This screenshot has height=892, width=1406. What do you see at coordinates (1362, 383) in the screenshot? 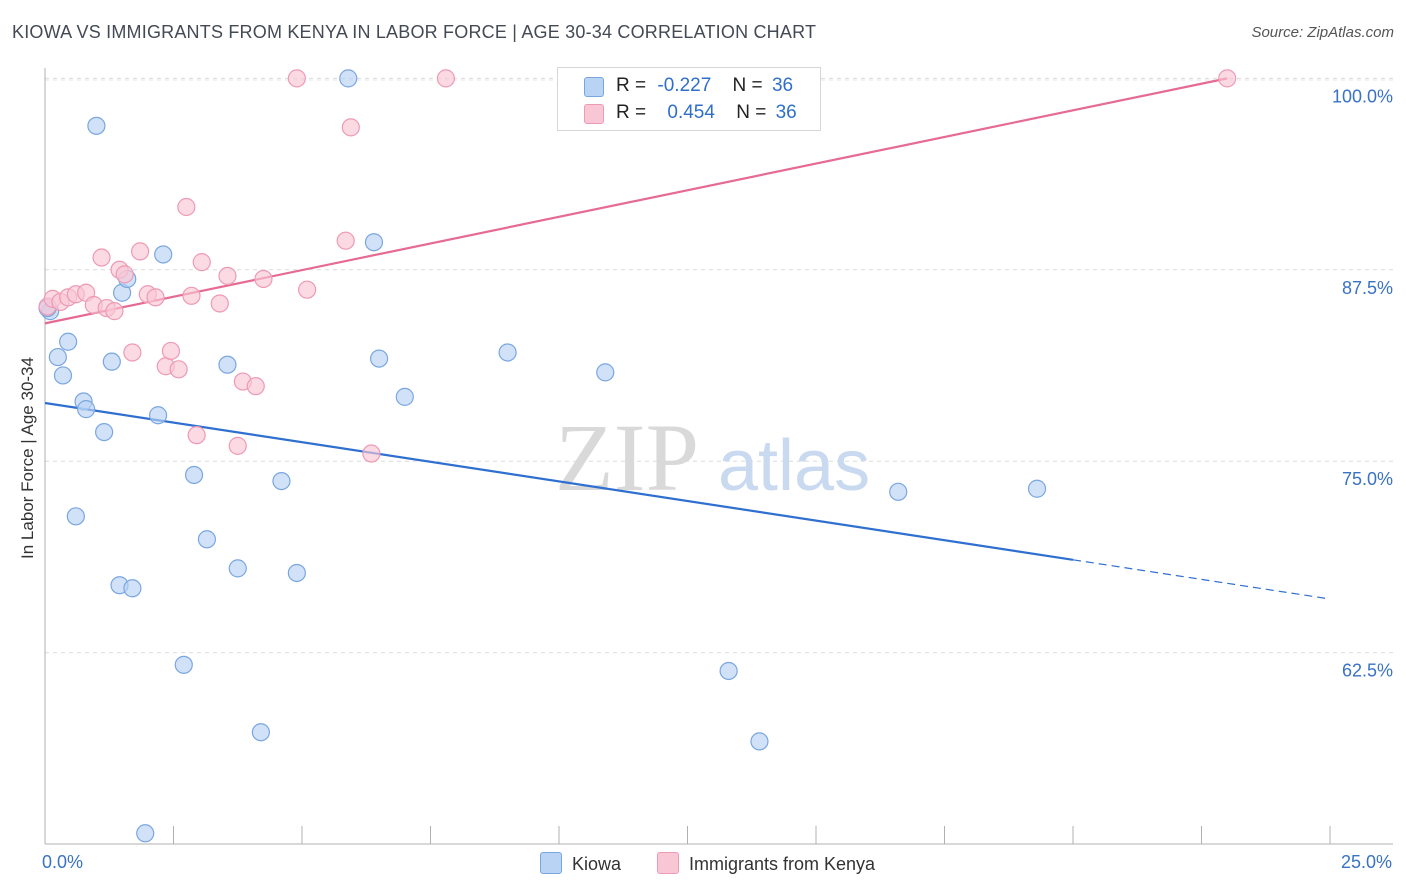
I see `y-tick-labels: 62.5% 75.0% 87.5% 100.0%` at bounding box center [1362, 383].